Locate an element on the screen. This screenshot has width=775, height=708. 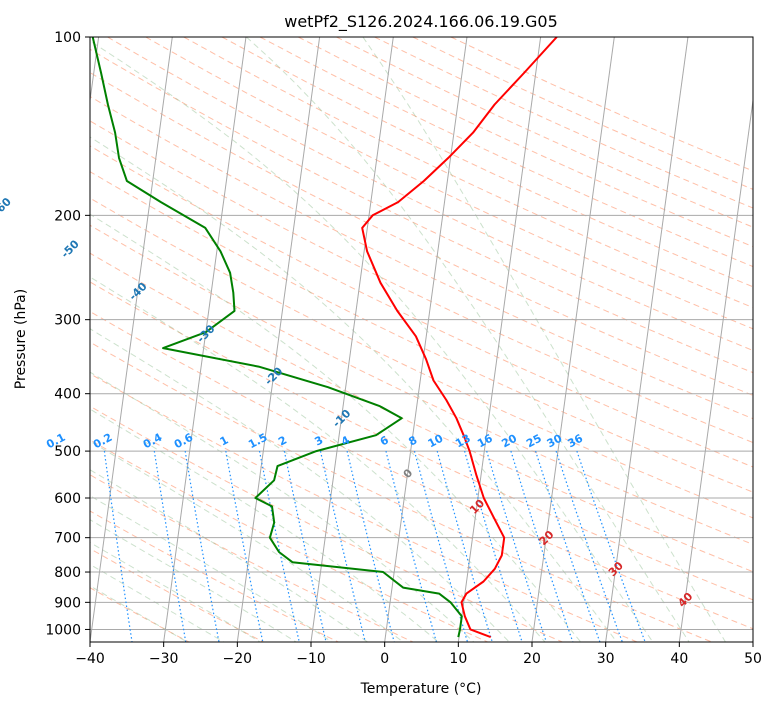
mixing-ratio-label: 25 is located at coordinates (534, 441).